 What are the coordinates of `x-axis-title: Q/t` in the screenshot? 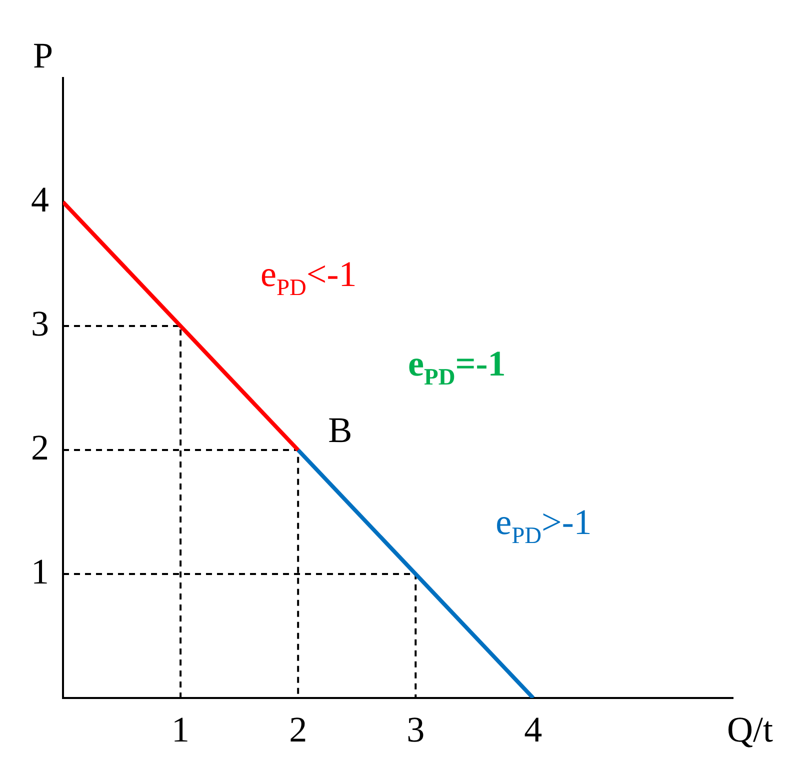 It's located at (749, 729).